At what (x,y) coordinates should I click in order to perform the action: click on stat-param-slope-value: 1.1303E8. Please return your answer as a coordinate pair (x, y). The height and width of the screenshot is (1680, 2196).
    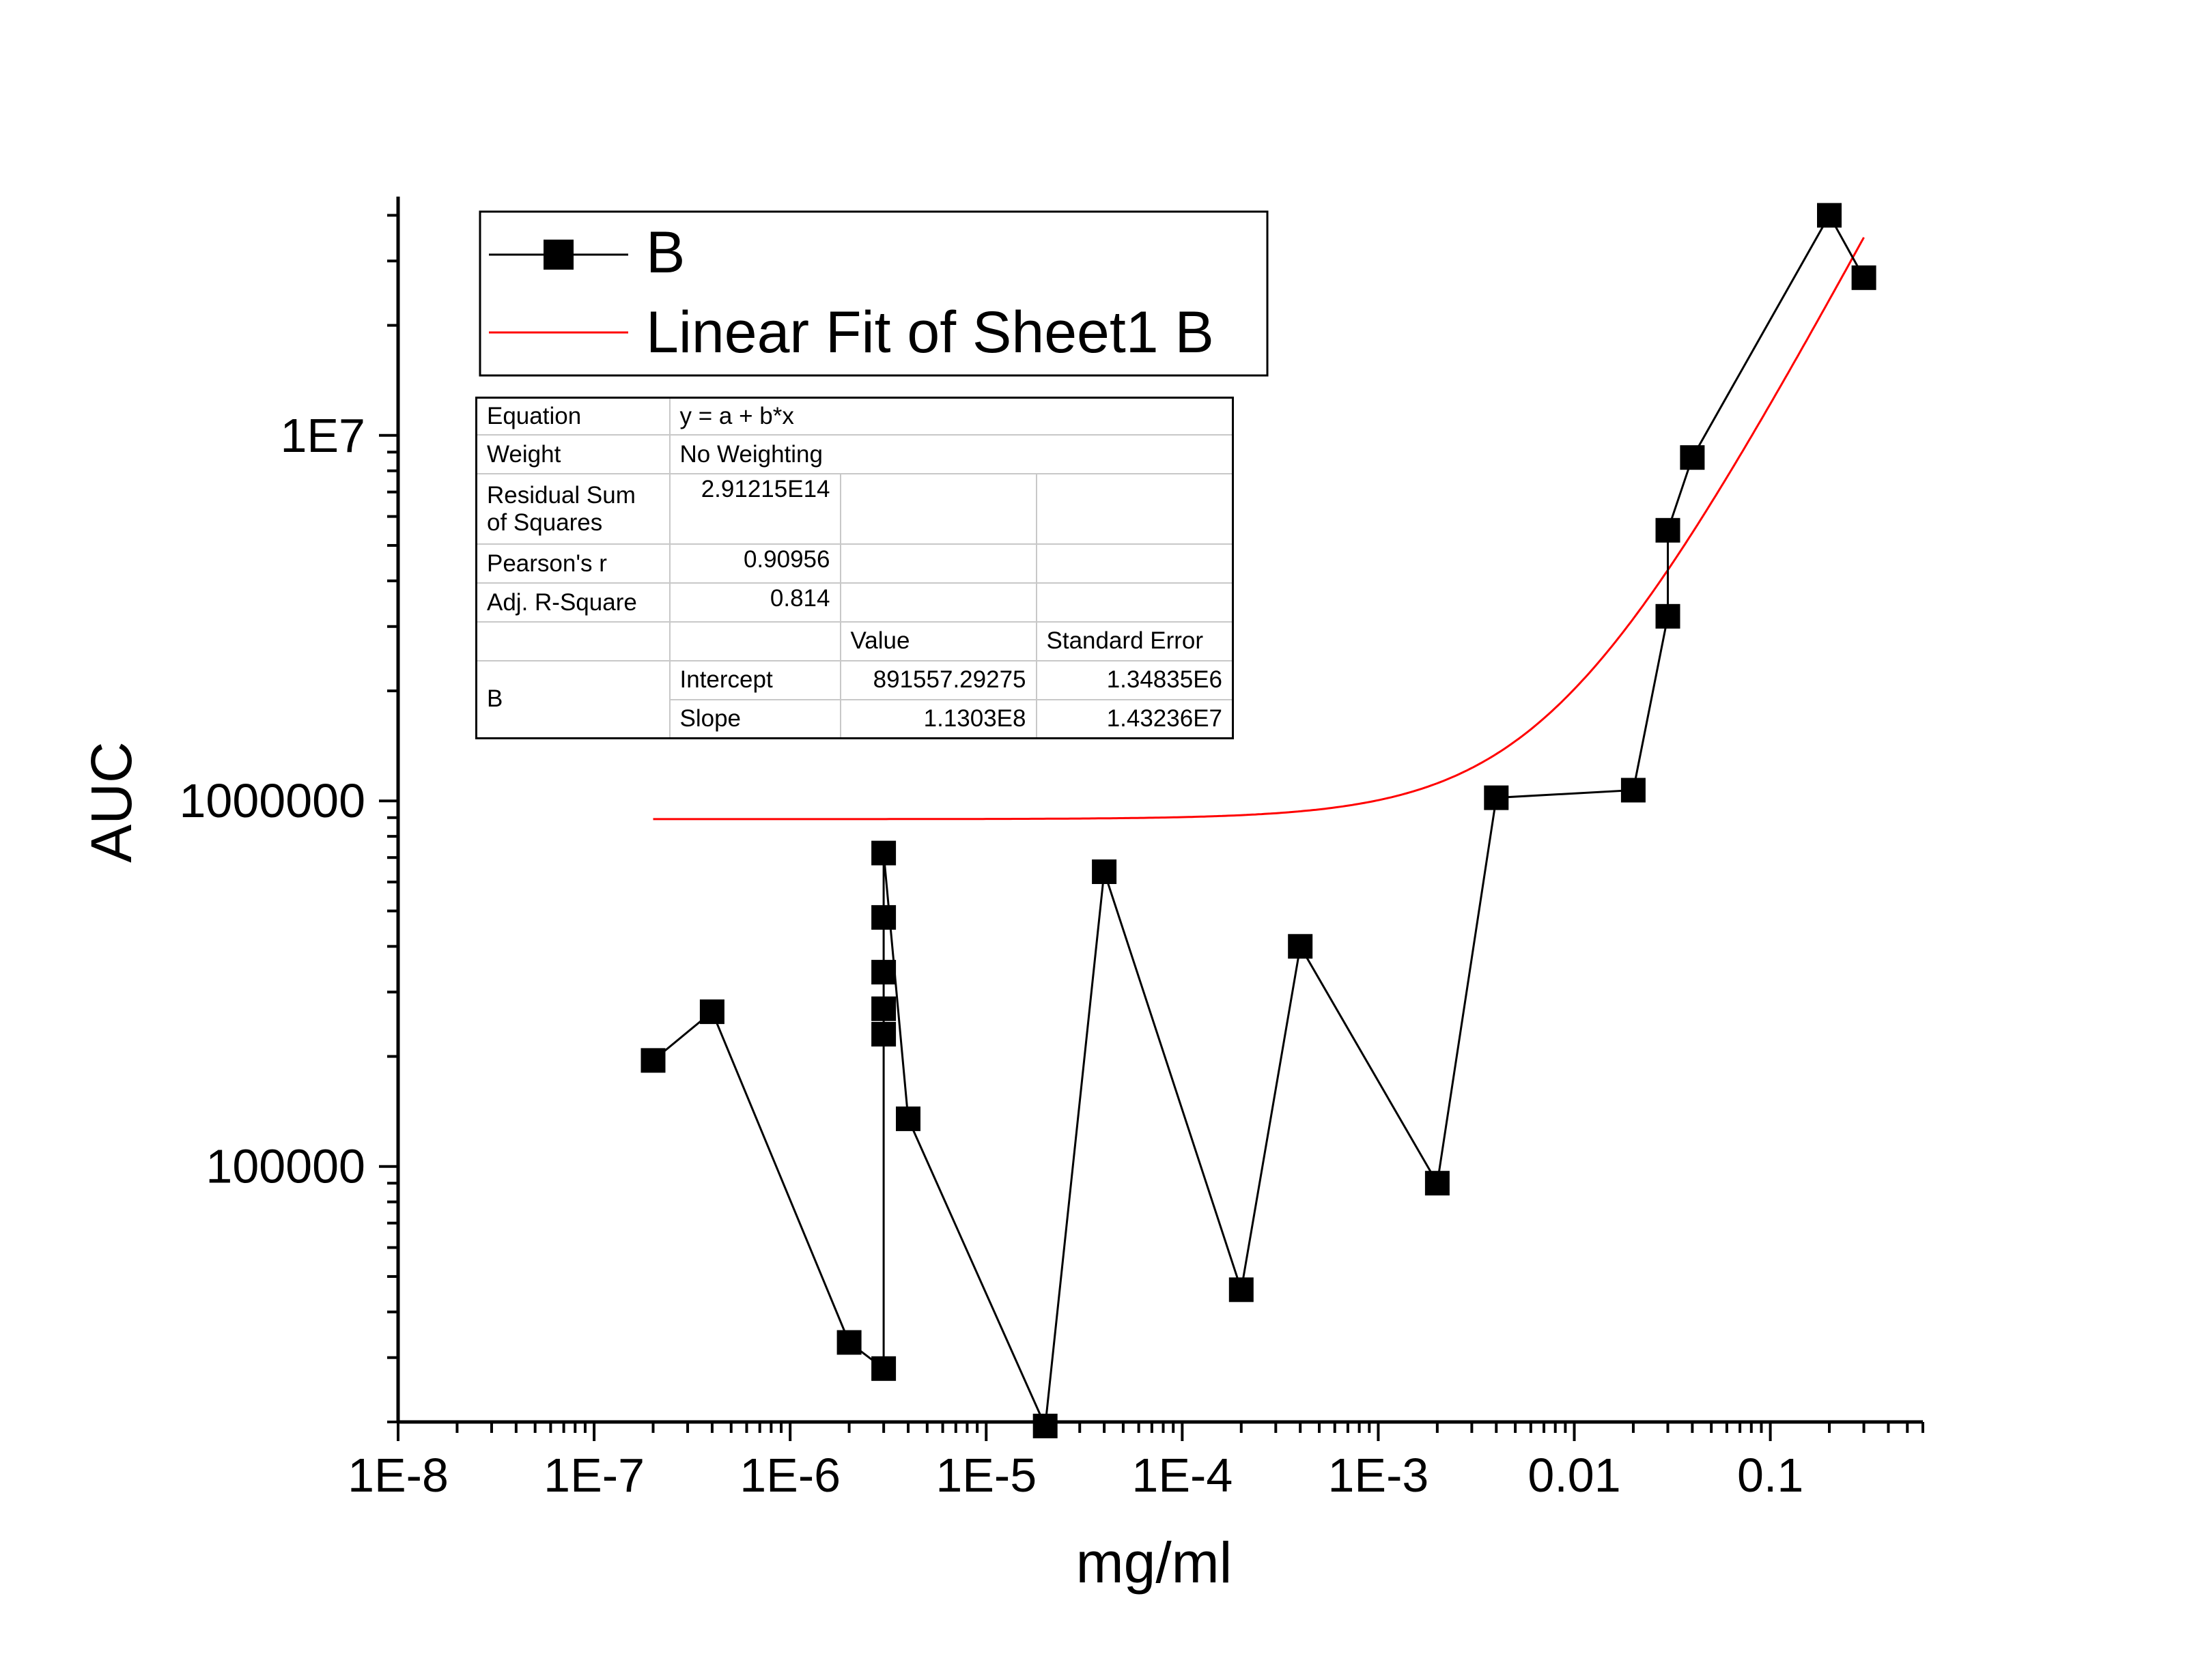
    Looking at the image, I should click on (938, 718).